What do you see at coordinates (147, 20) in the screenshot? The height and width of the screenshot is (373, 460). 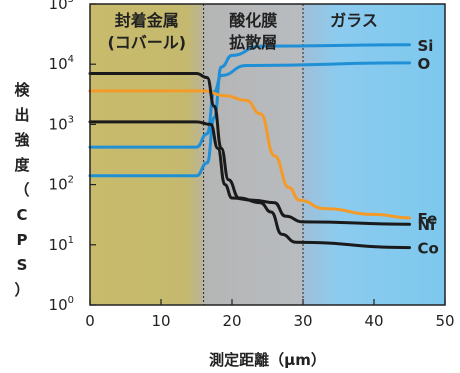 I see `region-label: 封着金属` at bounding box center [147, 20].